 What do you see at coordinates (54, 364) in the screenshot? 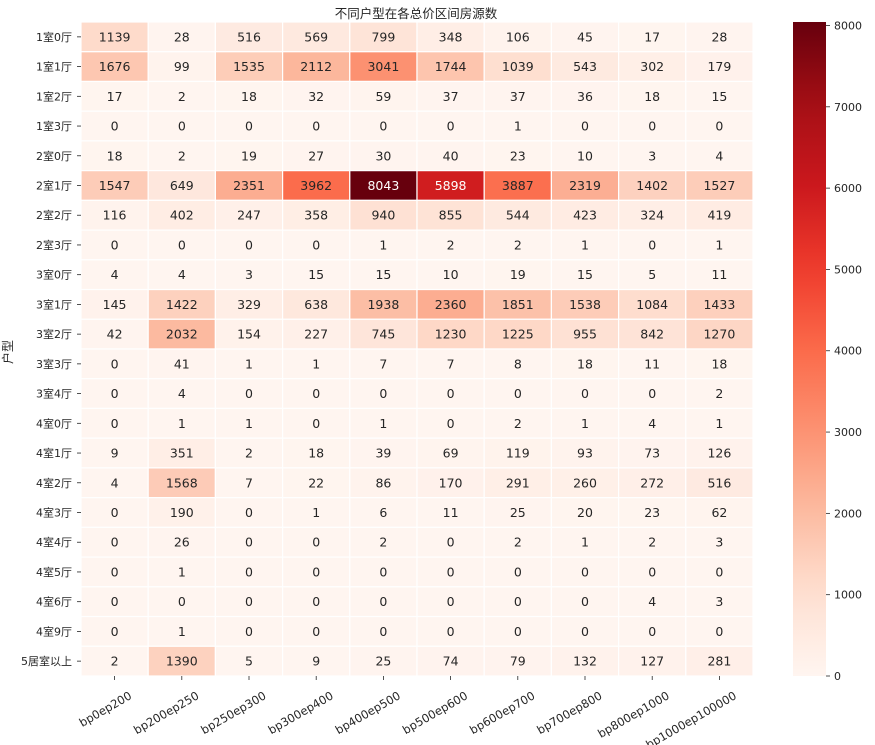
I see `y-tick-label: 3室3厅` at bounding box center [54, 364].